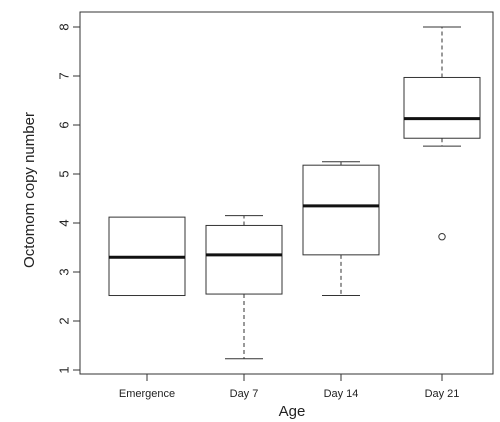 The height and width of the screenshot is (422, 500). What do you see at coordinates (64, 173) in the screenshot?
I see `y-tick-label: 5` at bounding box center [64, 173].